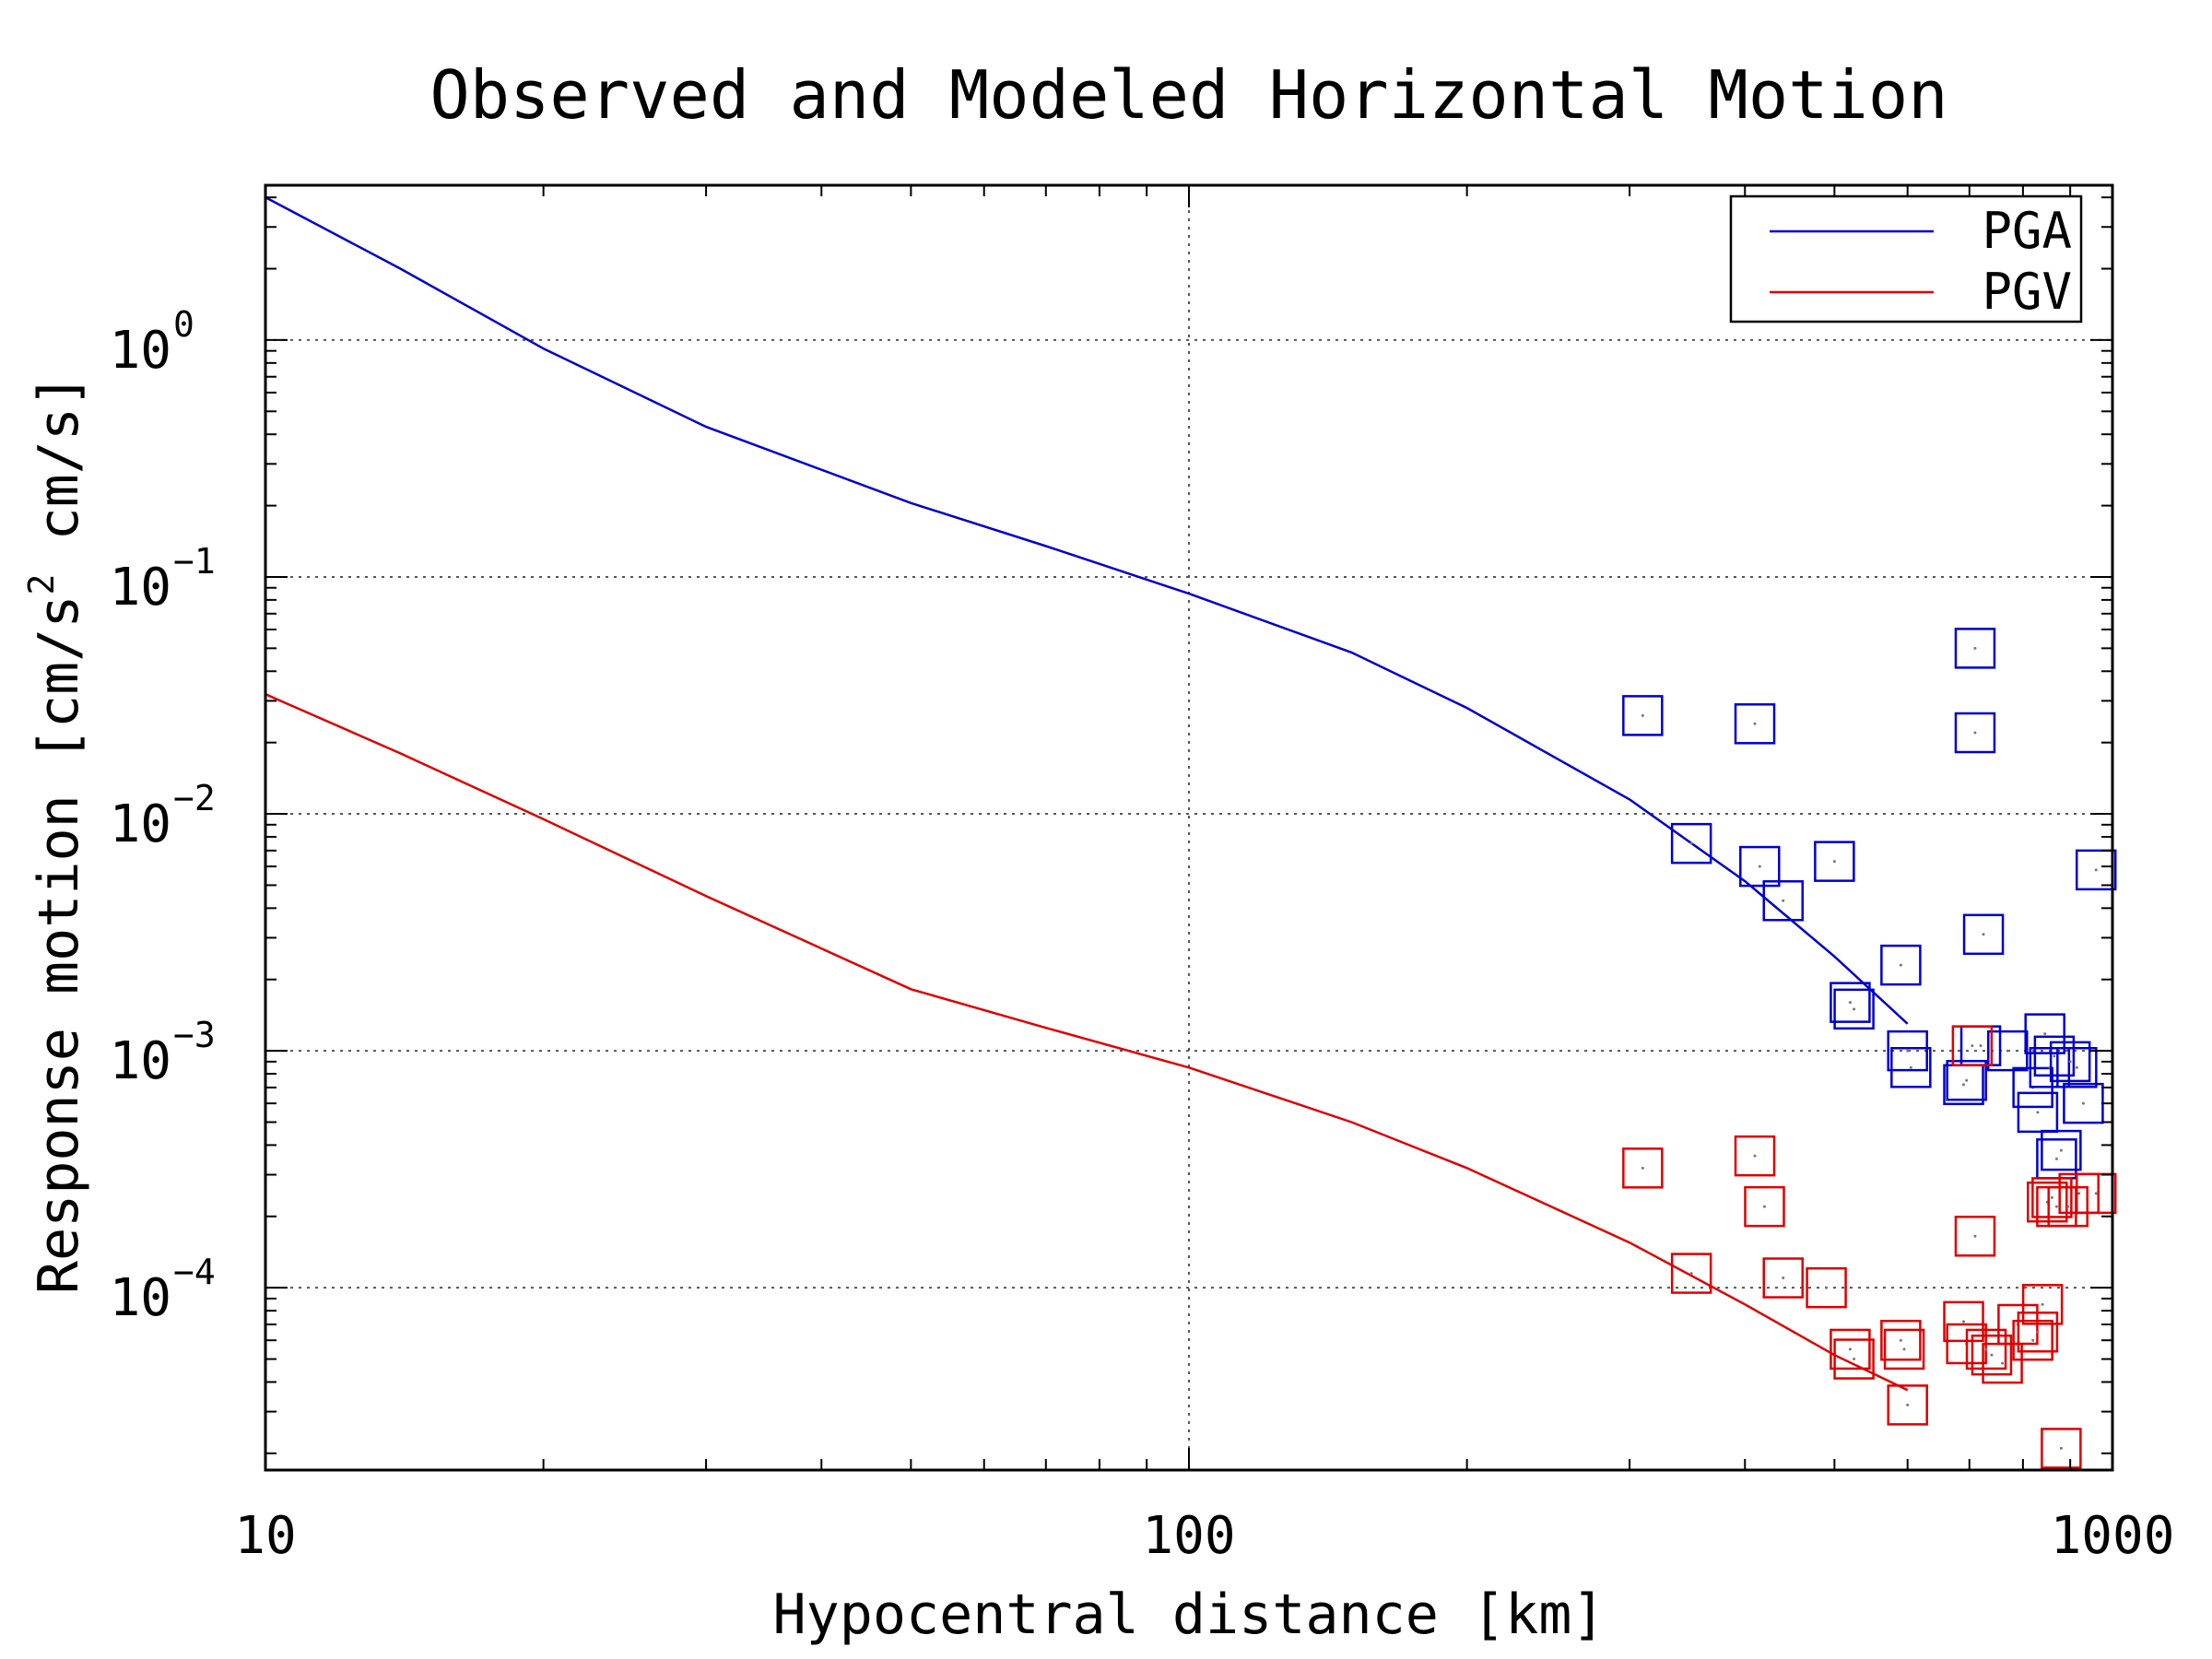 The image size is (2212, 1659). Describe the element at coordinates (1869, 1247) in the screenshot. I see `observations-pgv` at that location.